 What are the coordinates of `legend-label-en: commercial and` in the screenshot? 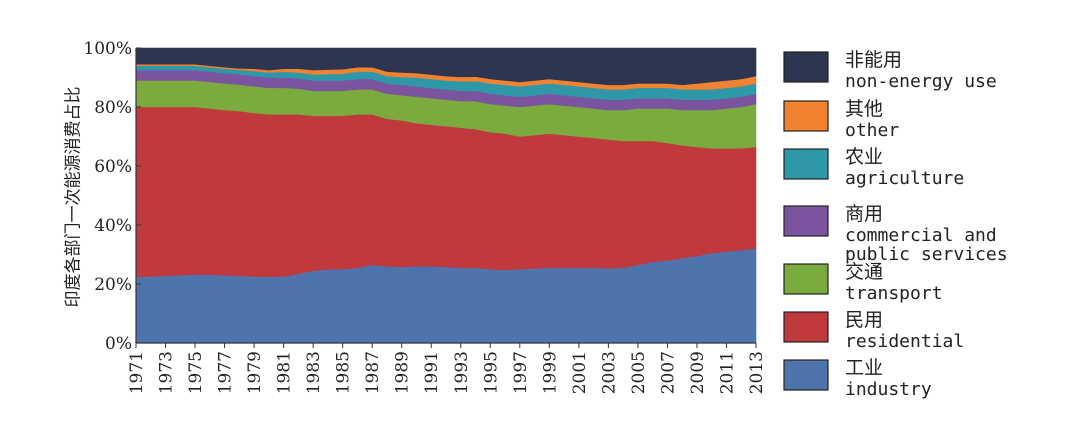 It's located at (921, 235).